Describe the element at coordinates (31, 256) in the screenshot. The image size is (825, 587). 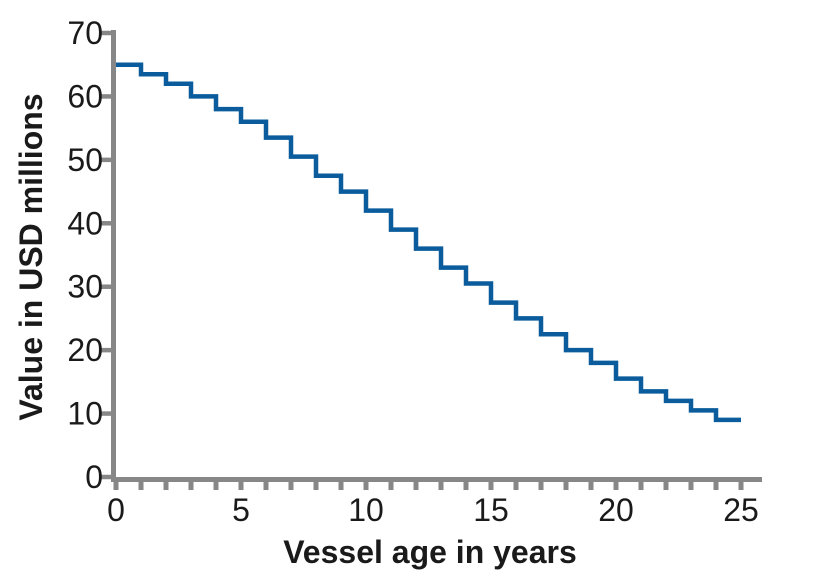
I see `y-axis-title: Value in USD millions` at that location.